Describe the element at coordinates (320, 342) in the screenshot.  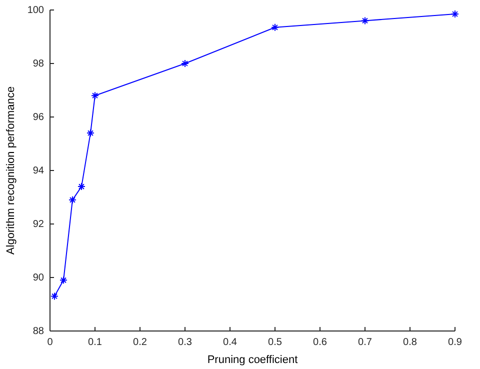
I see `x-tick-label: 0.6` at that location.